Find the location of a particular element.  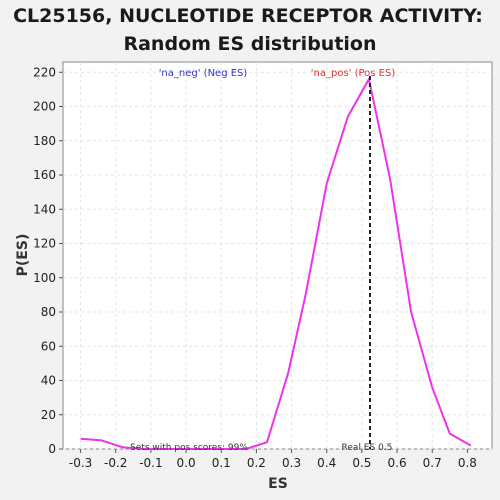

real-es-layer: Real ES 0.5 is located at coordinates (367, 264).